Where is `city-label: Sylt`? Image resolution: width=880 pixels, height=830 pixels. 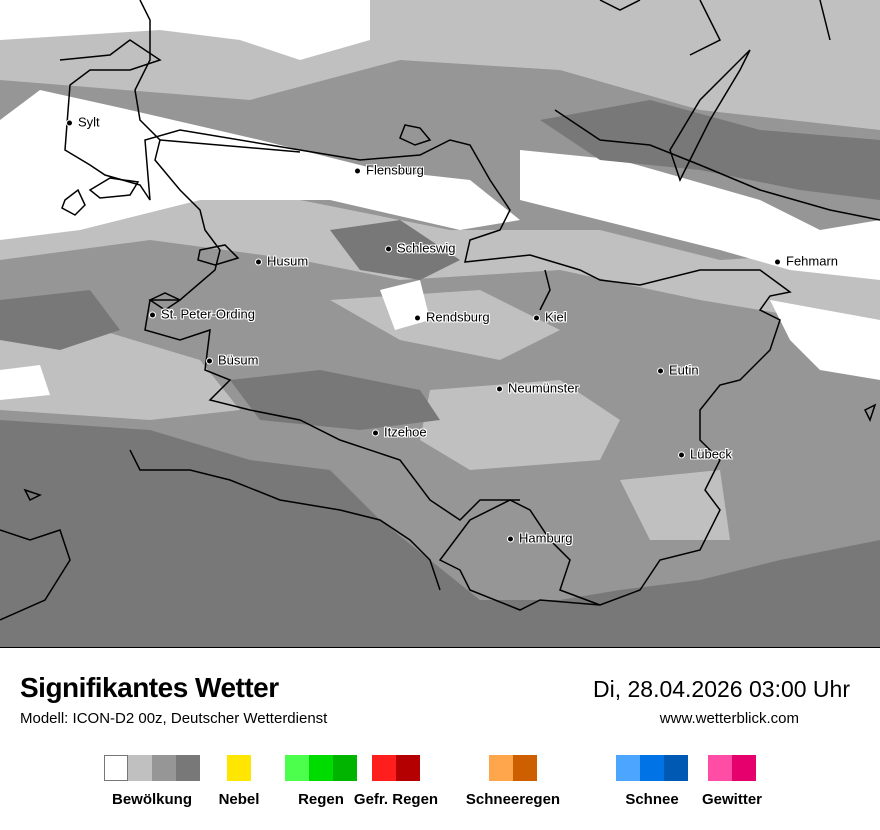 city-label: Sylt is located at coordinates (83, 122).